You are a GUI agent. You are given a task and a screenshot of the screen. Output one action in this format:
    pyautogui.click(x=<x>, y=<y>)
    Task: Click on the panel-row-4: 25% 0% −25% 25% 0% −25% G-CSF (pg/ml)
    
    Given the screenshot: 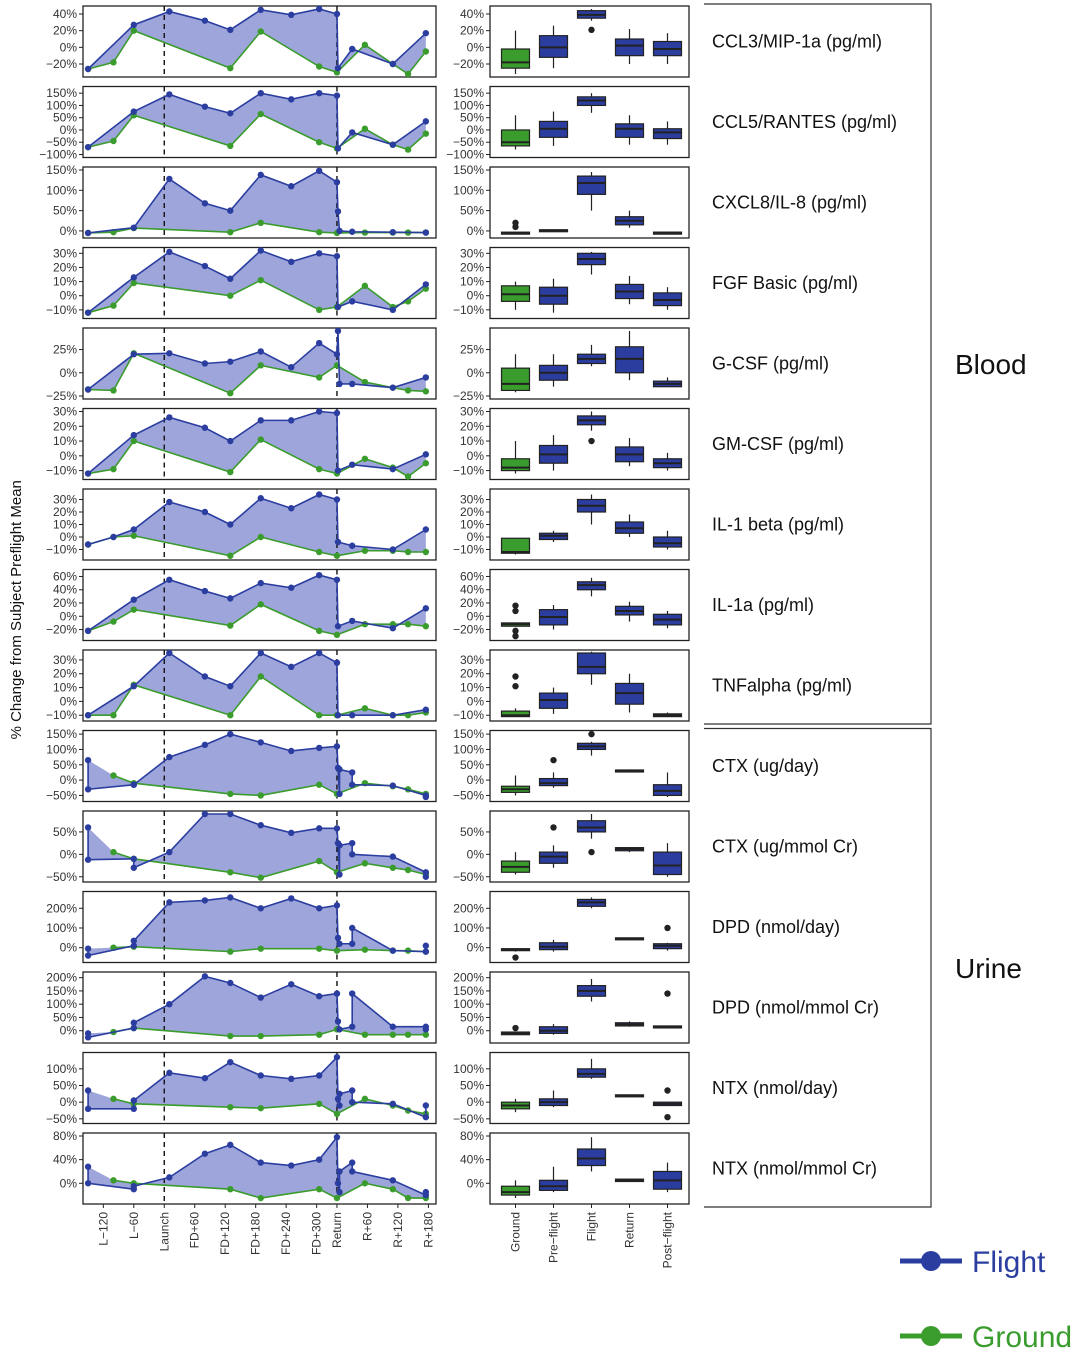 What is the action you would take?
    pyautogui.click(x=437, y=365)
    